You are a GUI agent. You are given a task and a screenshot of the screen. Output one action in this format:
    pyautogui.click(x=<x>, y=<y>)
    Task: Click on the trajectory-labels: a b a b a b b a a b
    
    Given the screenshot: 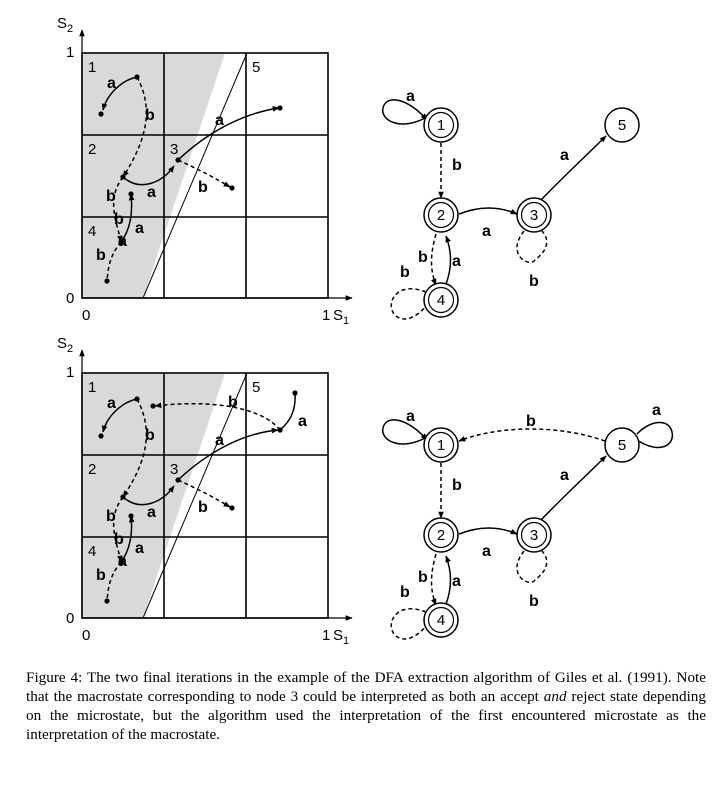 What is the action you would take?
    pyautogui.click(x=160, y=169)
    